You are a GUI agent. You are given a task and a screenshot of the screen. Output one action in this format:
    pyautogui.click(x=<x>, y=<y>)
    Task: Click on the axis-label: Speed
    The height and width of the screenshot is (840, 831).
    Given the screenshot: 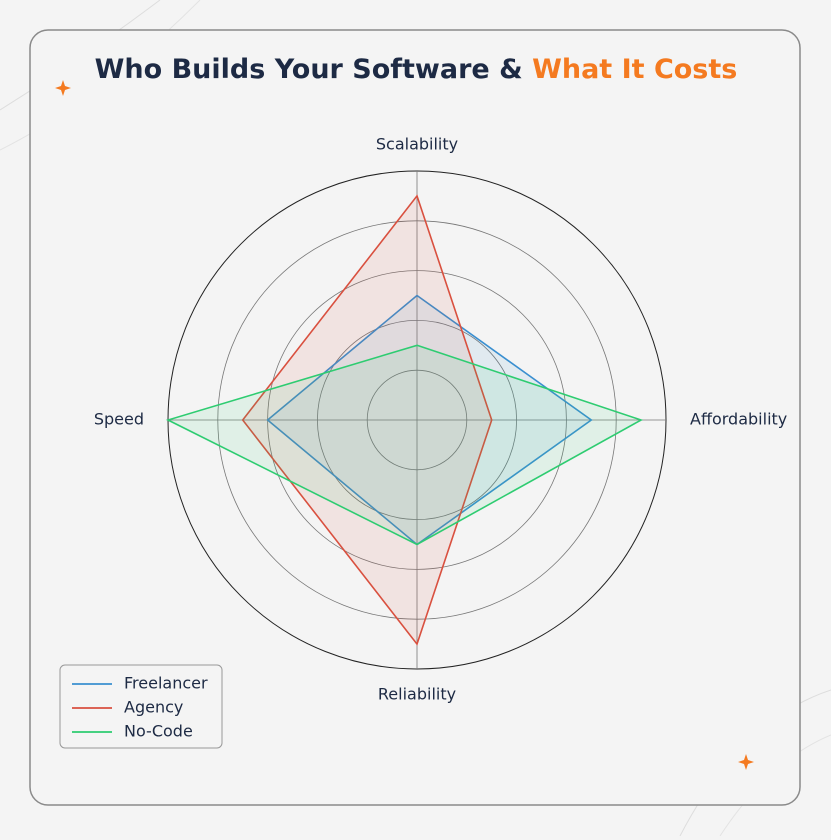 What is the action you would take?
    pyautogui.click(x=119, y=419)
    